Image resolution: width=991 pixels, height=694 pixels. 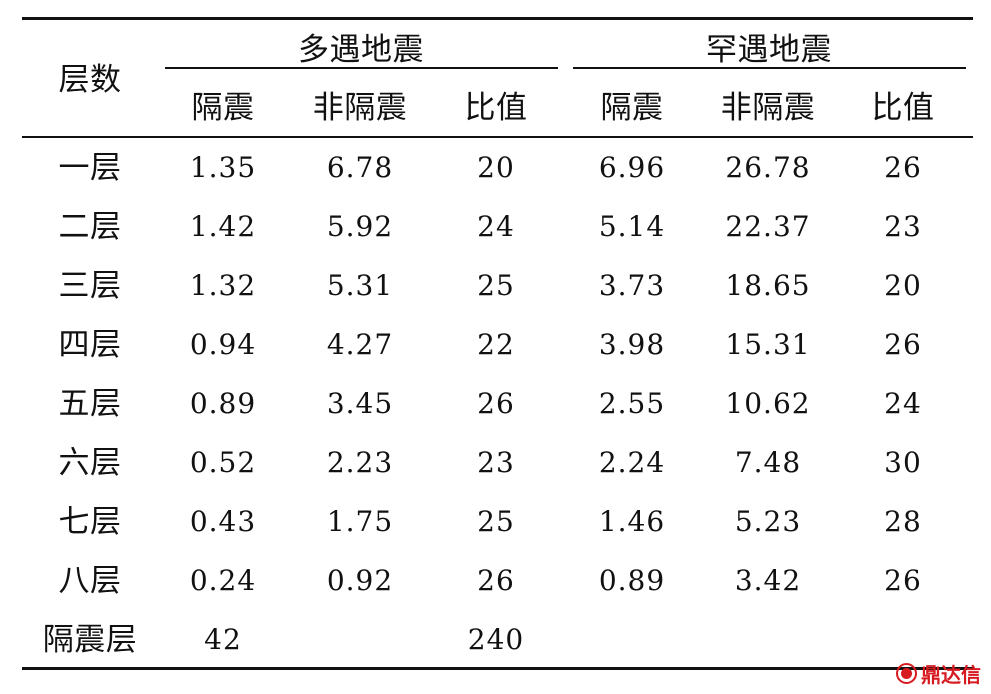 I want to click on table-cell: 3.73, so click(x=632, y=285).